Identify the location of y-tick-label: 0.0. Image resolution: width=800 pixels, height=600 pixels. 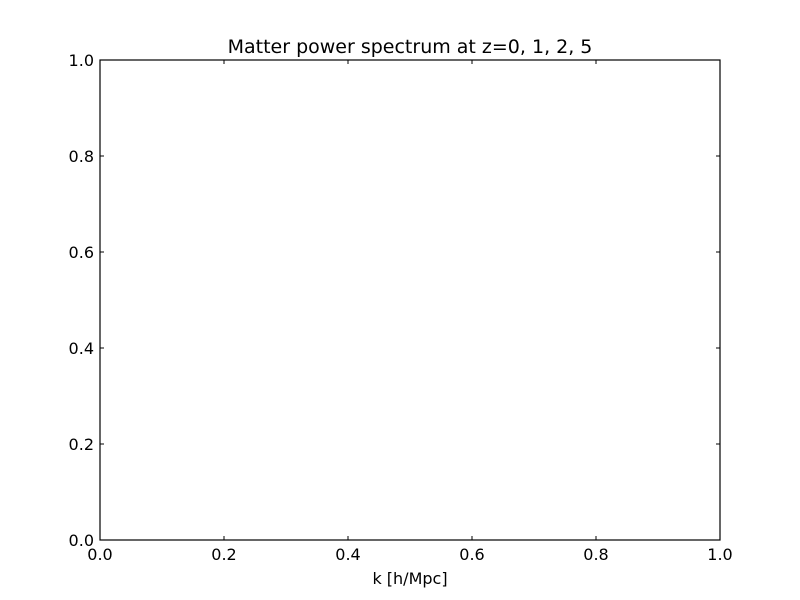
(81, 540).